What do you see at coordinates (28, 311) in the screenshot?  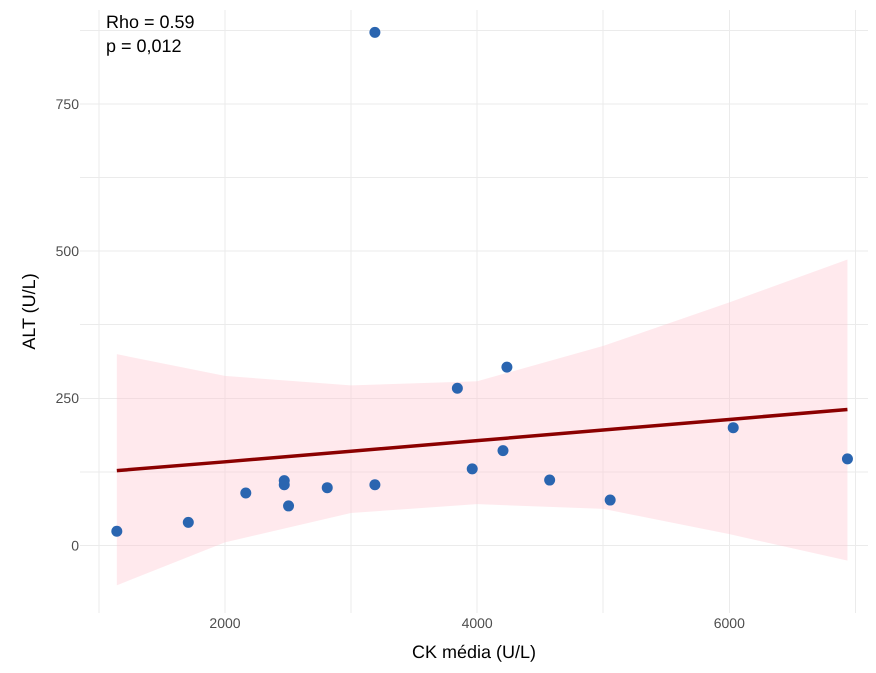 I see `y-axis-title: ALT (U/L)` at bounding box center [28, 311].